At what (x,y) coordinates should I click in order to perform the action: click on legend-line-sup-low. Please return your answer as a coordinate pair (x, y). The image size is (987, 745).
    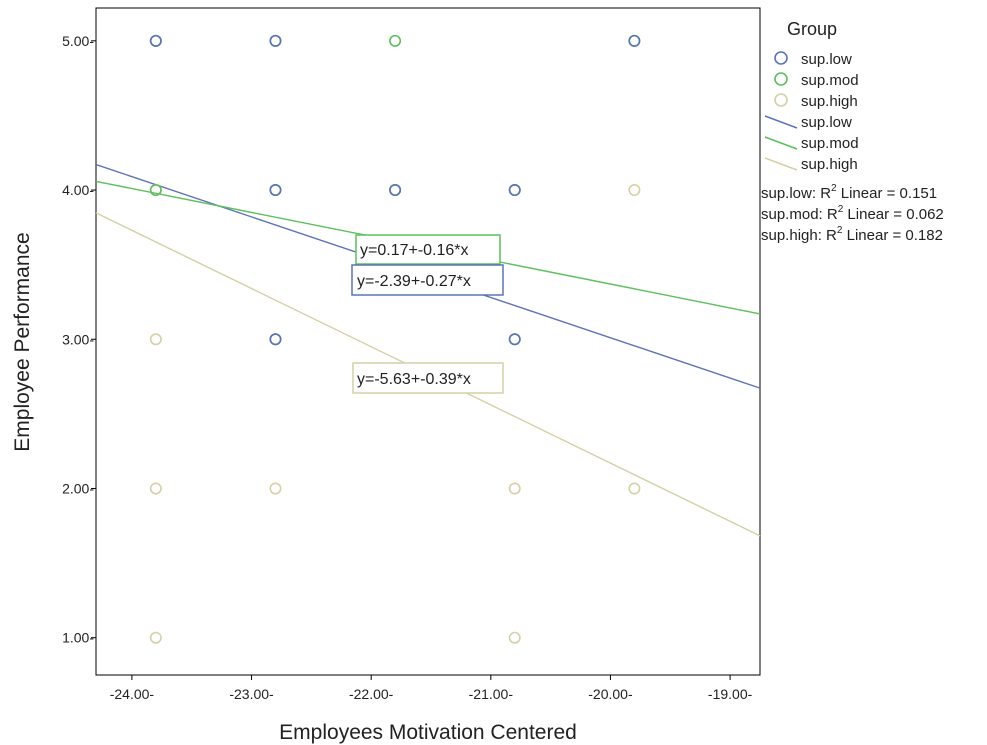
    Looking at the image, I should click on (781, 122).